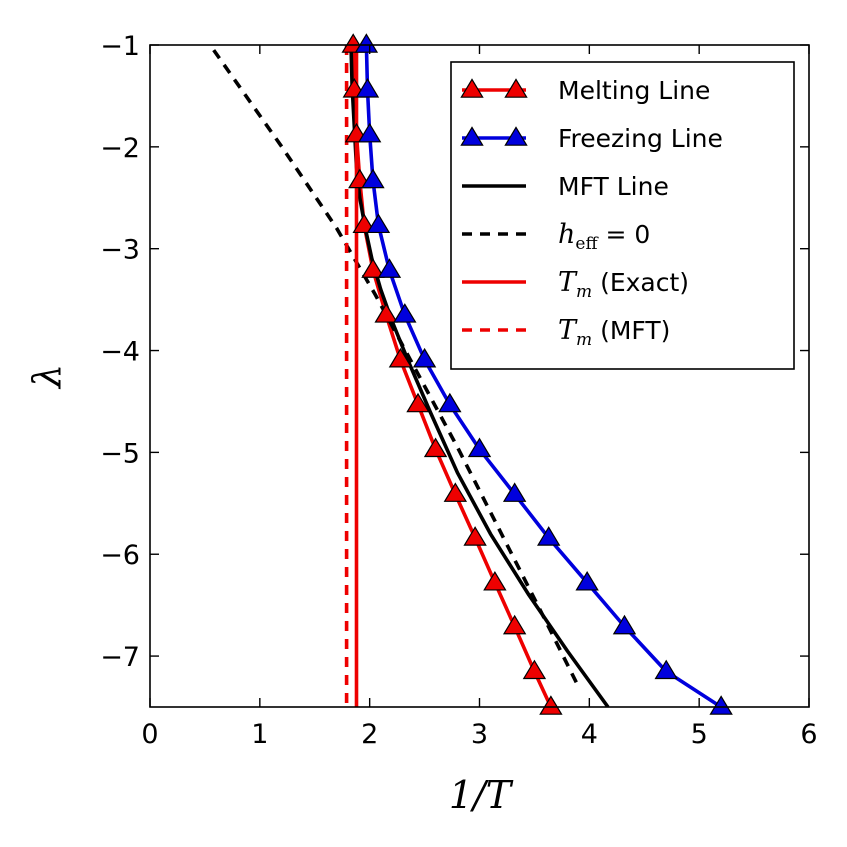 The height and width of the screenshot is (847, 847). Describe the element at coordinates (120, 148) in the screenshot. I see `y-tick-label: −2` at that location.